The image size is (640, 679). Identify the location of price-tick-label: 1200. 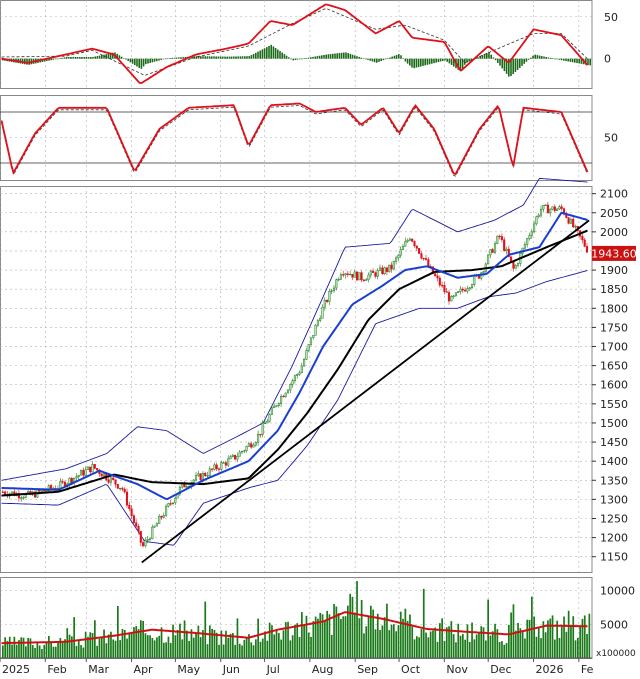
(614, 538).